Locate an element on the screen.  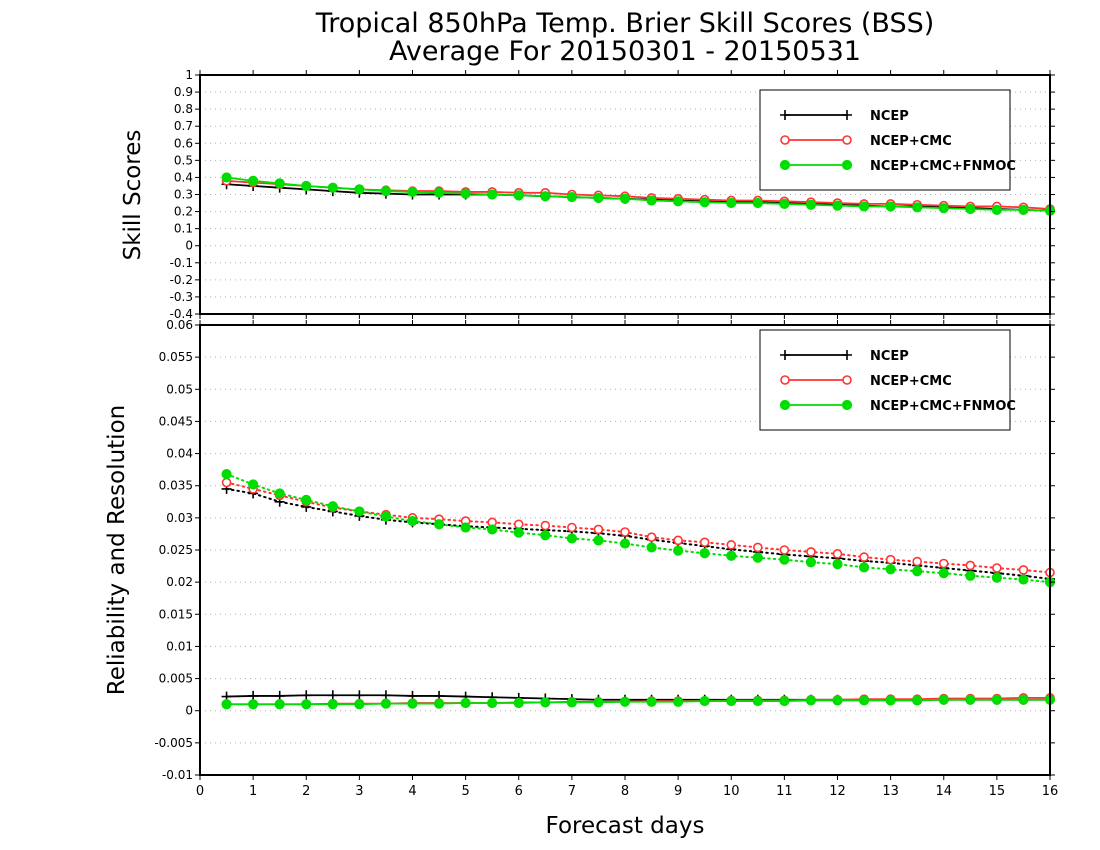
relres-x-tick-label: 5 is located at coordinates (465, 791).